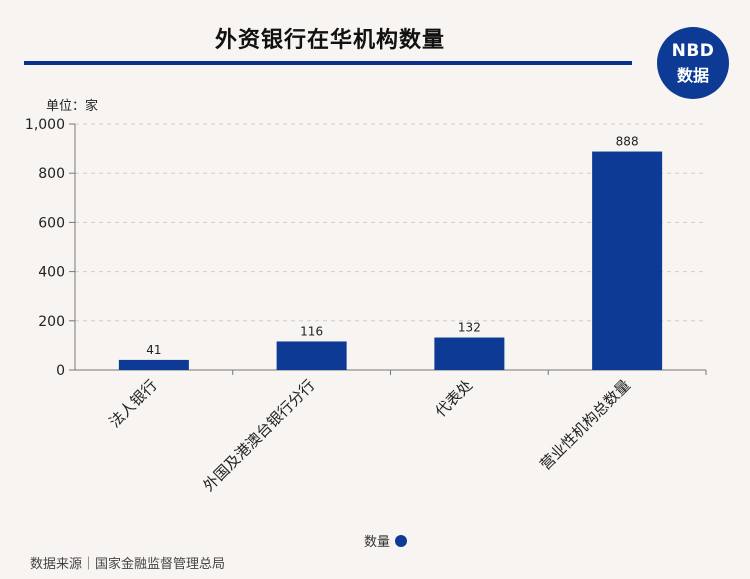 The width and height of the screenshot is (750, 579). I want to click on data-source: 数据来源｜国家金融监督管理总局, so click(128, 564).